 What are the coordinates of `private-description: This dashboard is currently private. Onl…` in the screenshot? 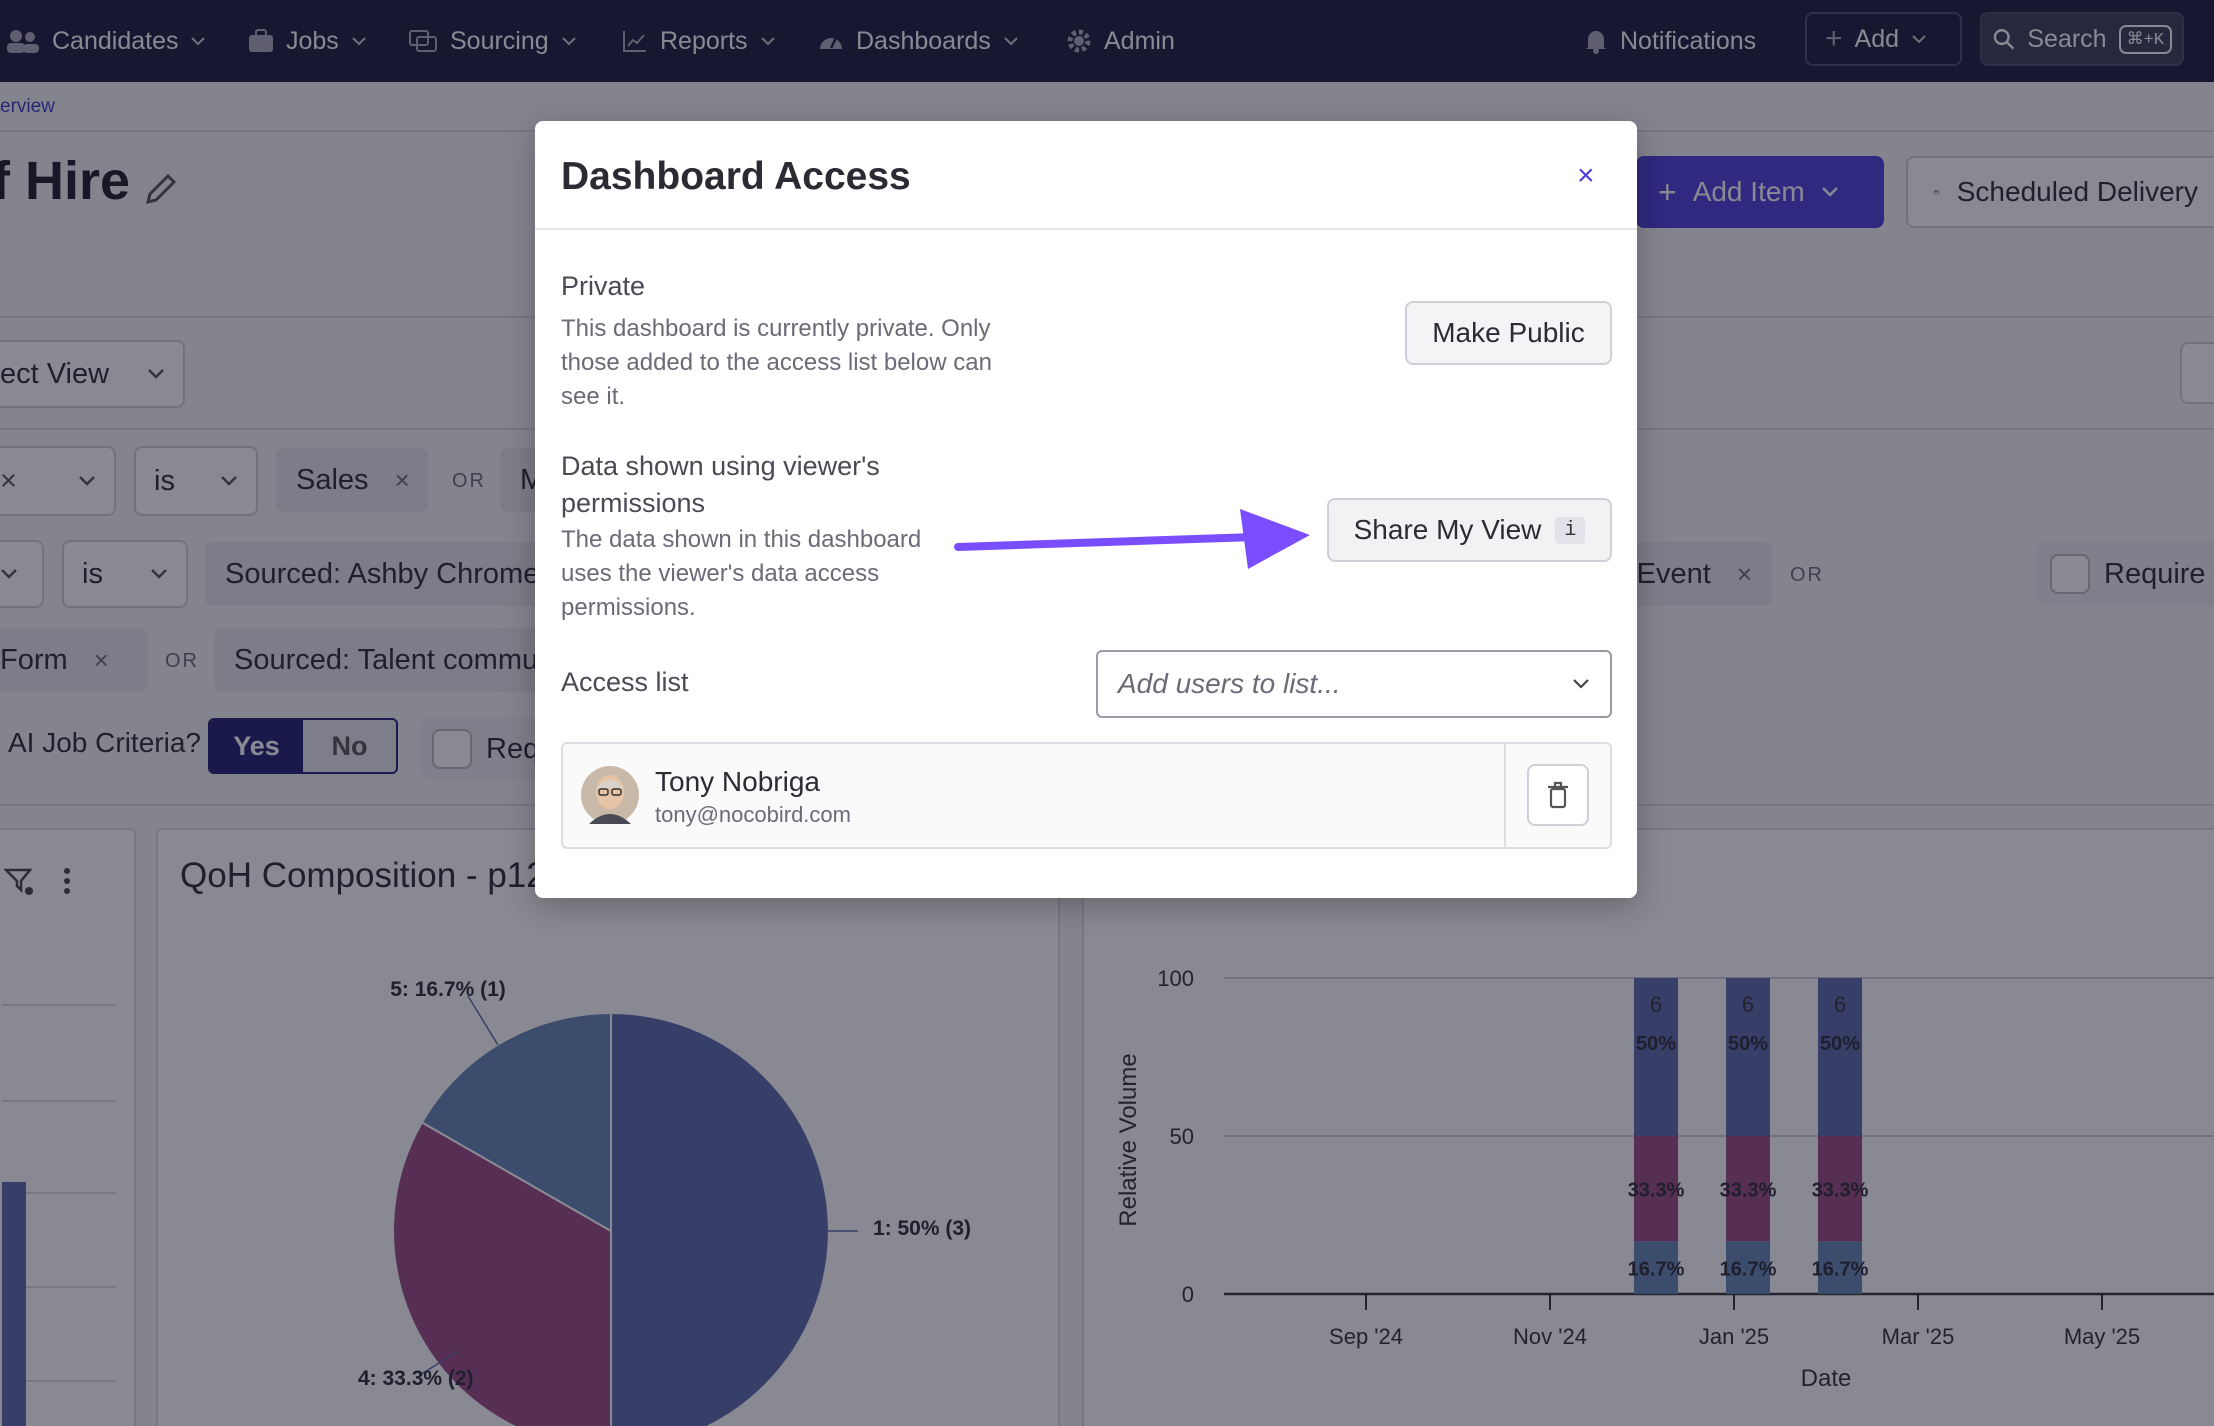 It's located at (776, 363).